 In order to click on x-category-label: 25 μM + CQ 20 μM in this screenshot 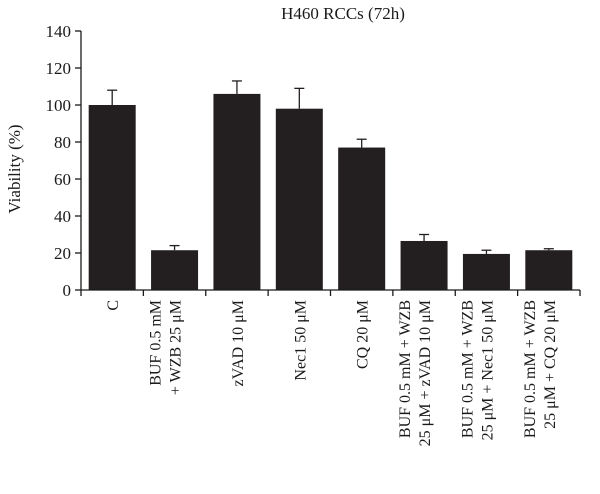, I will do `click(550, 364)`.